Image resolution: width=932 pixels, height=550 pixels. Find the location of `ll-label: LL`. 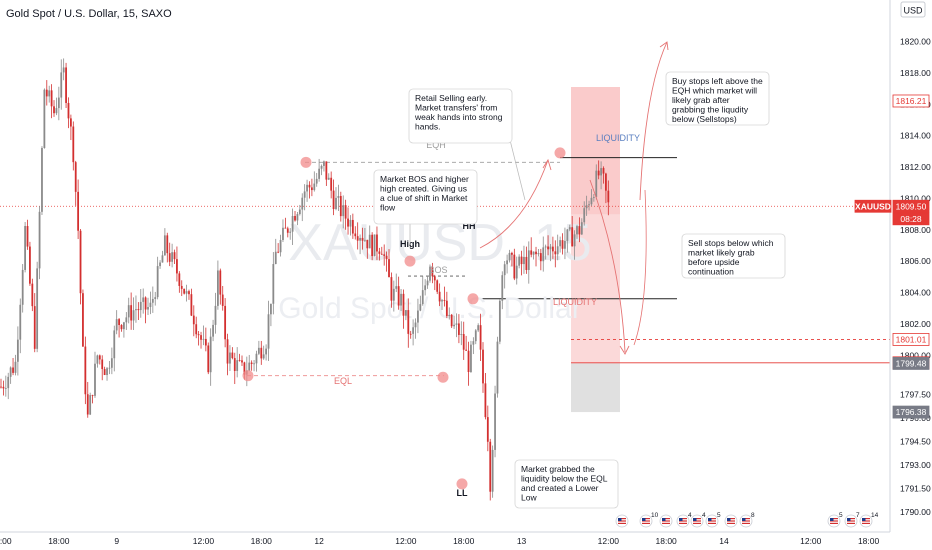

ll-label: LL is located at coordinates (462, 493).